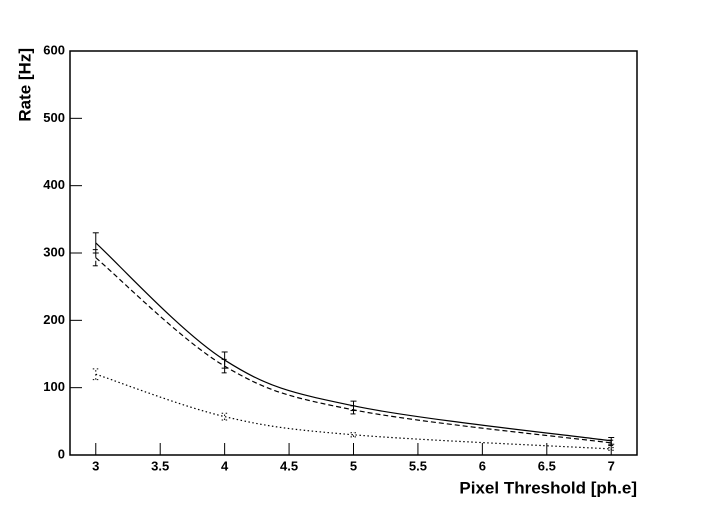 This screenshot has width=708, height=506. What do you see at coordinates (54, 117) in the screenshot?
I see `y-tick-label: 500` at bounding box center [54, 117].